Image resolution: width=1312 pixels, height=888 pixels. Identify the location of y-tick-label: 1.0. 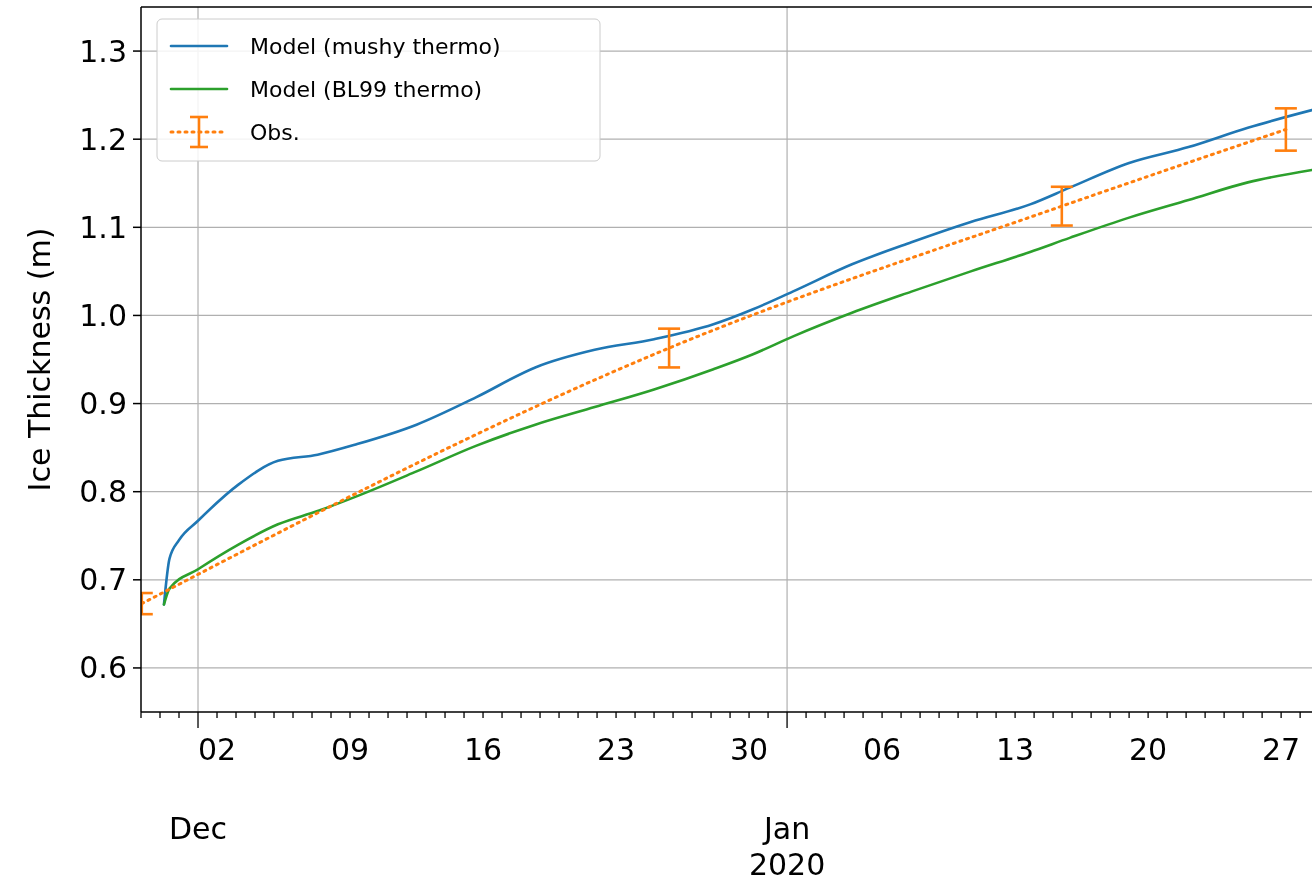
(103, 315).